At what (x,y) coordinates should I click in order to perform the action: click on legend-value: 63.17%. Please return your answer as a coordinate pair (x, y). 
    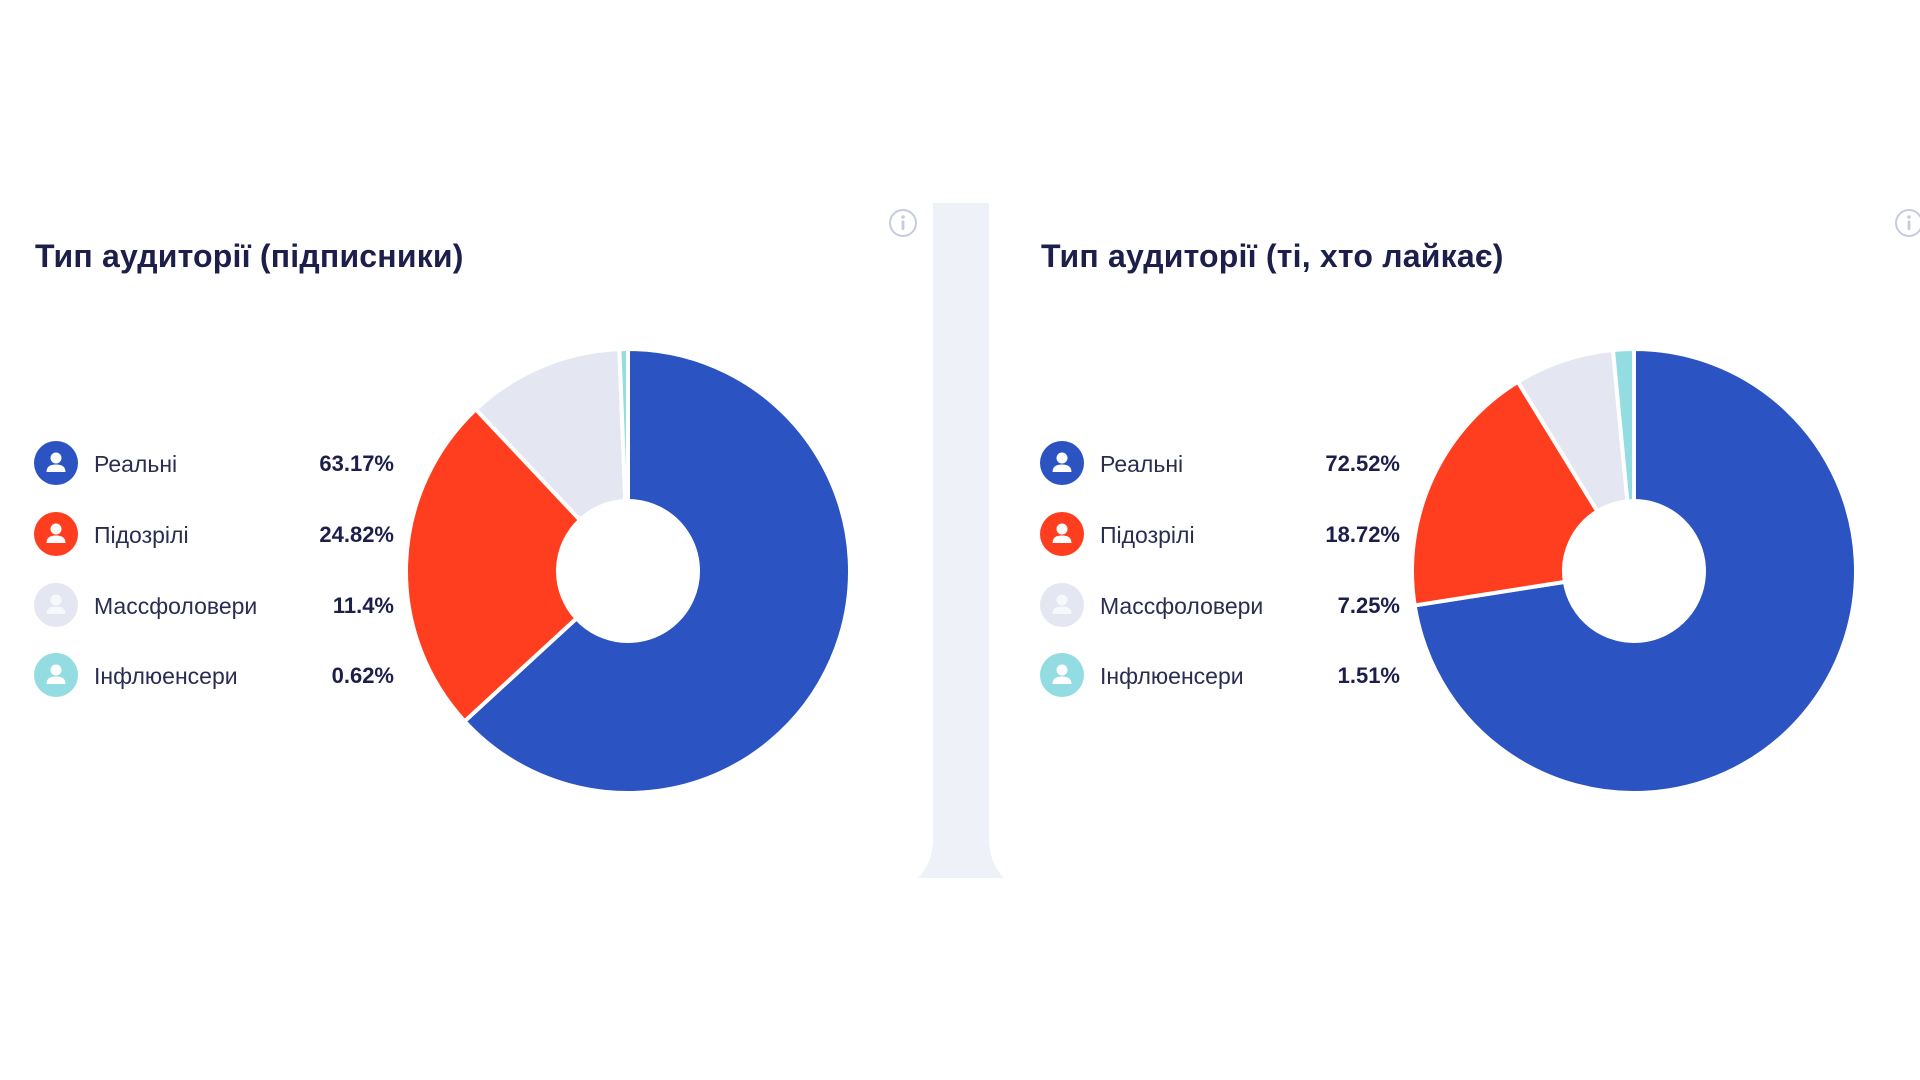
    Looking at the image, I should click on (356, 463).